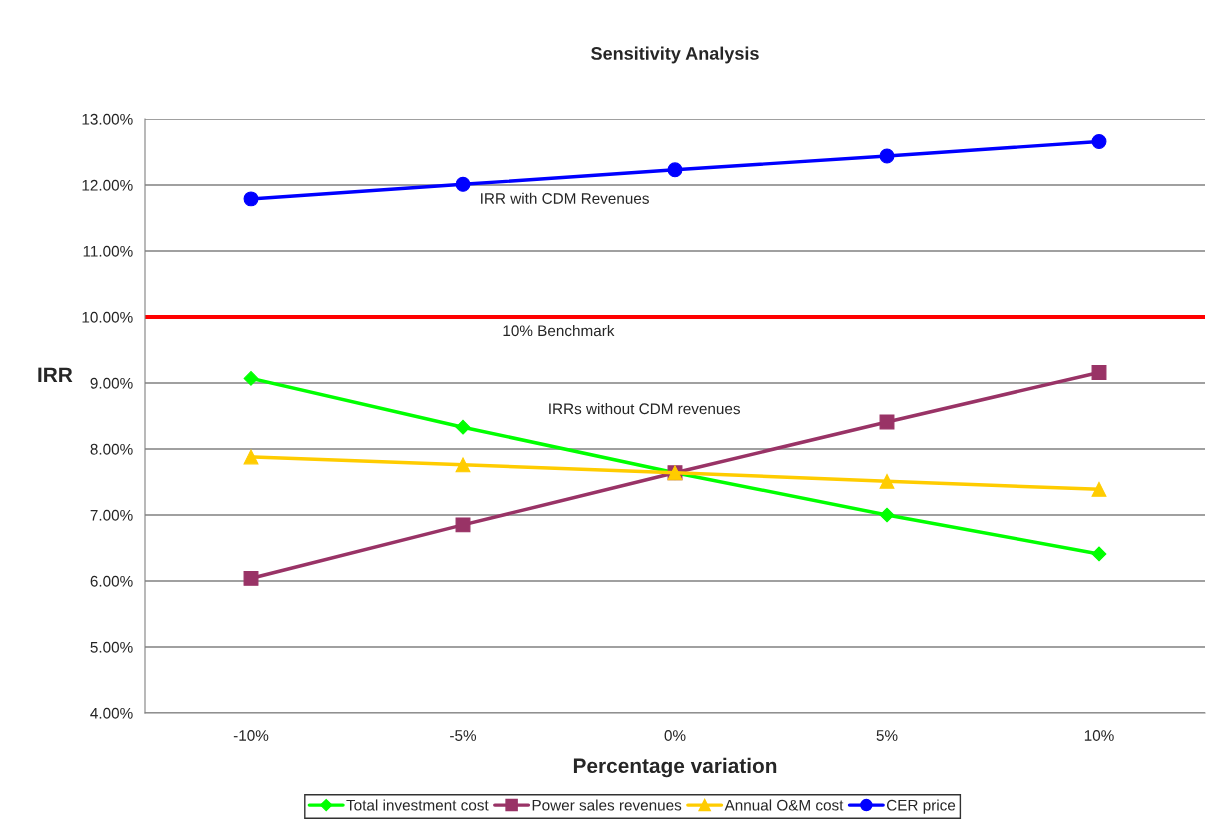 Image resolution: width=1207 pixels, height=836 pixels. Describe the element at coordinates (55, 374) in the screenshot. I see `y-axis-title: IRR` at that location.